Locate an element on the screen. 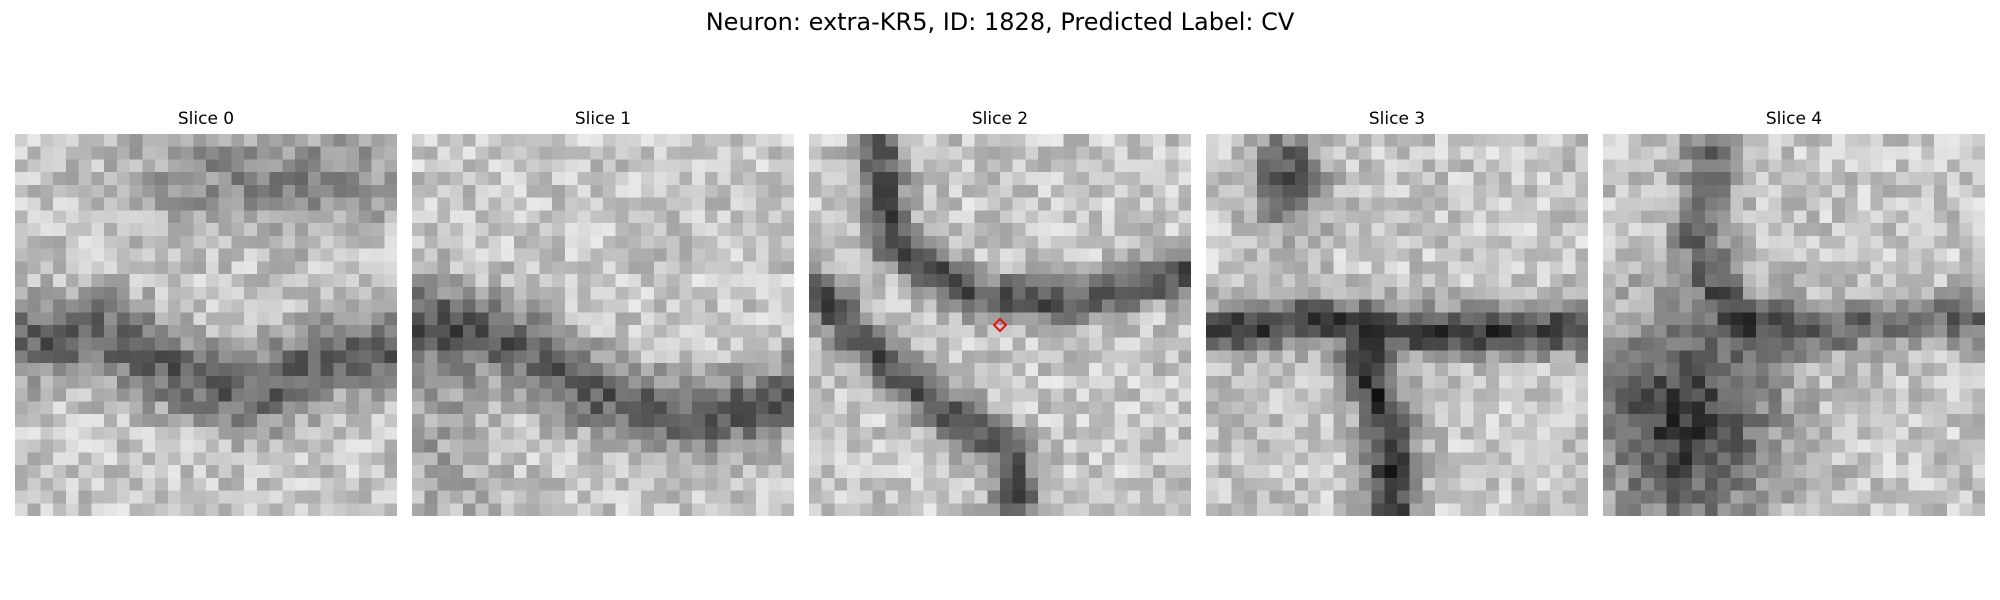 Image resolution: width=2000 pixels, height=600 pixels. slice-panel-1: Slice 1 is located at coordinates (603, 312).